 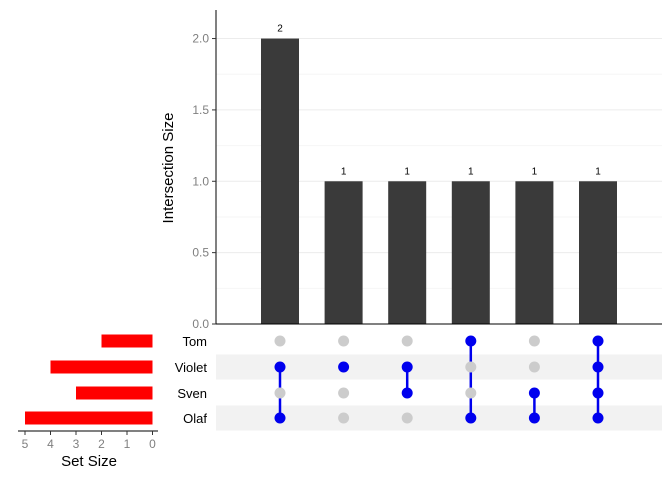 I want to click on set-size-tick-label: 0, so click(x=152, y=444).